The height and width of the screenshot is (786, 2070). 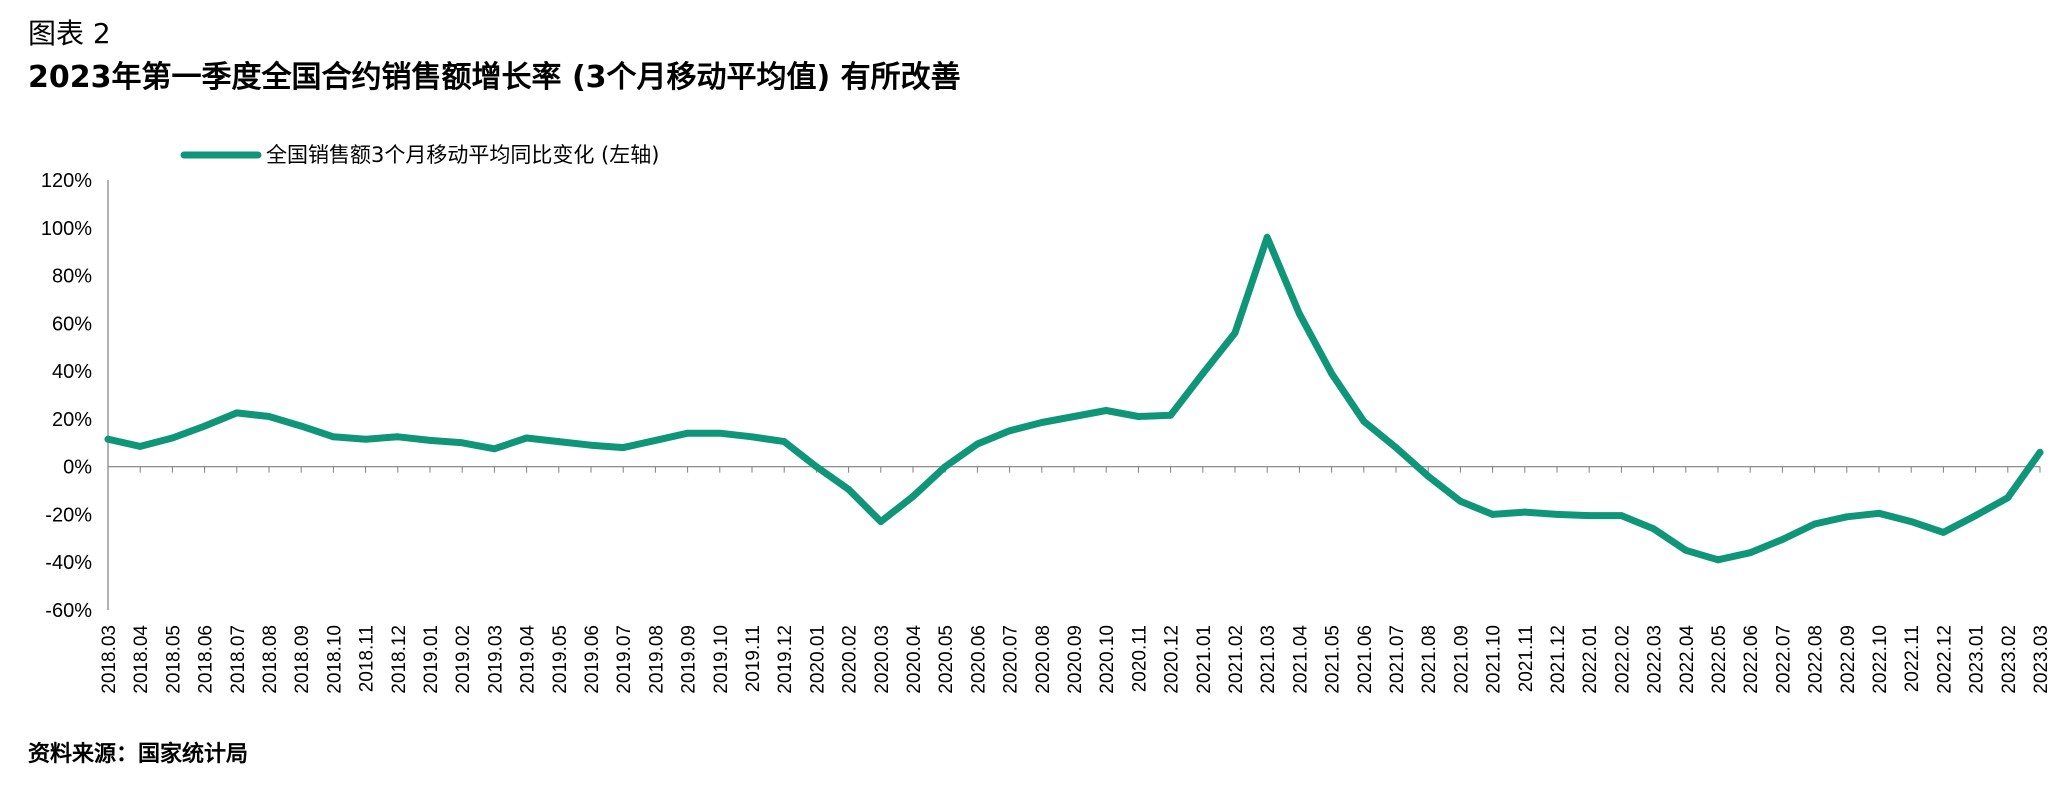 What do you see at coordinates (1848, 659) in the screenshot?
I see `x-tick-label: 2022.09` at bounding box center [1848, 659].